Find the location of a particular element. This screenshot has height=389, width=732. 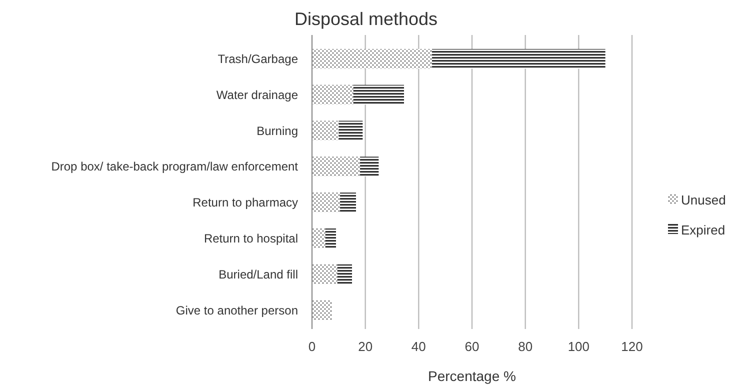

y-tick-label: Trash/Garbage is located at coordinates (258, 59).